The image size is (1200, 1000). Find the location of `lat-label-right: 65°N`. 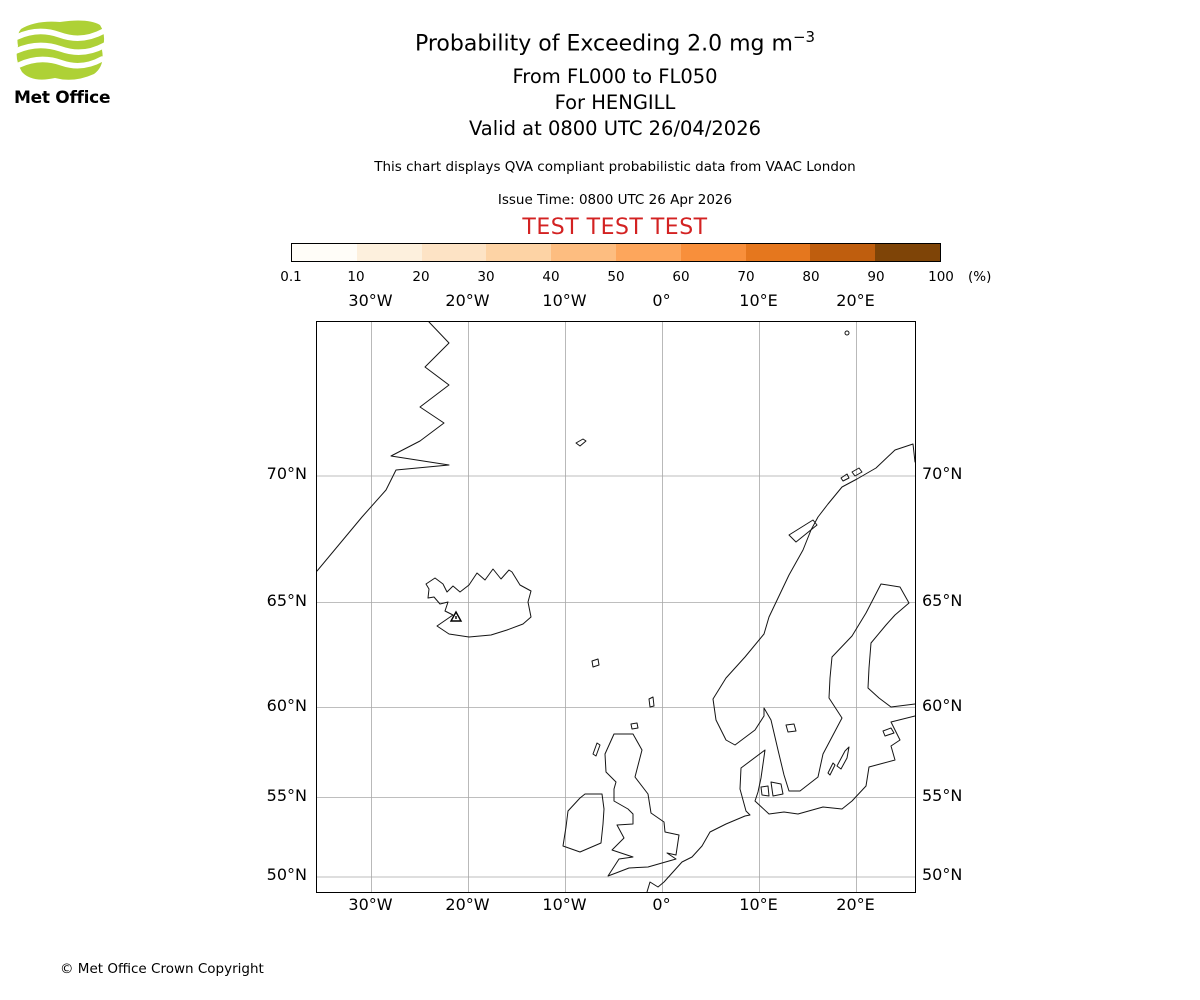

lat-label-right: 65°N is located at coordinates (942, 600).